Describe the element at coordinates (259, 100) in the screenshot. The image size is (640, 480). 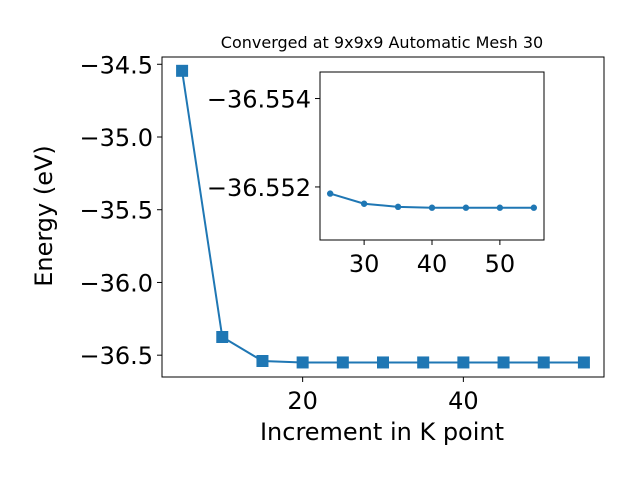
I see `inset-y-tick-label: −36.554` at that location.